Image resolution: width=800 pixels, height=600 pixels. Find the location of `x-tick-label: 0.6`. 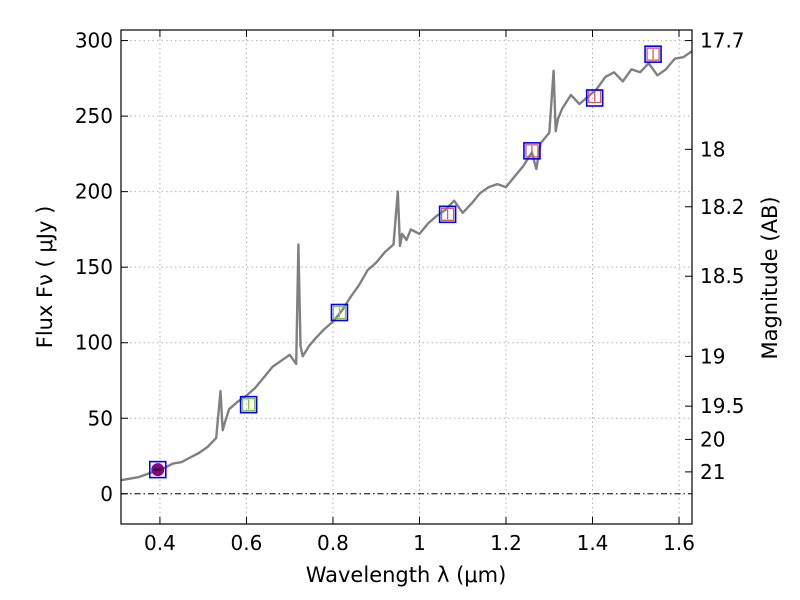

x-tick-label: 0.6 is located at coordinates (247, 543).